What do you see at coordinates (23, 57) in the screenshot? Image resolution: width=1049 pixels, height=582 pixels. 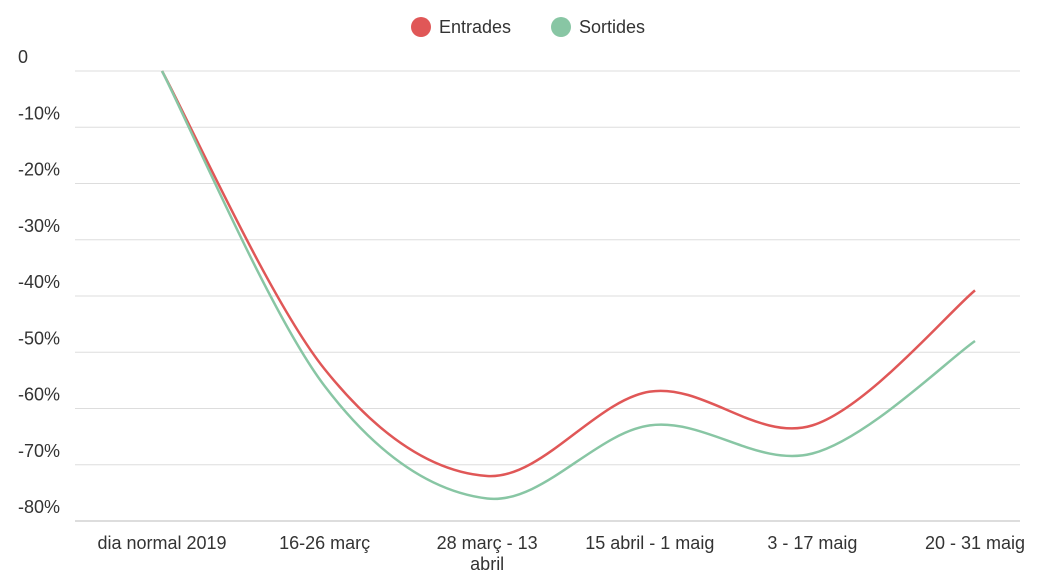 I see `y-tick-label: 0` at bounding box center [23, 57].